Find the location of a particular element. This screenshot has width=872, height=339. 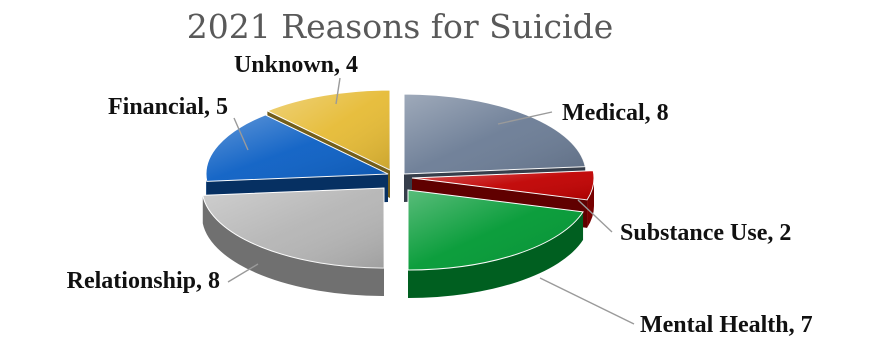

pie-slice-mental-health is located at coordinates (495, 243).